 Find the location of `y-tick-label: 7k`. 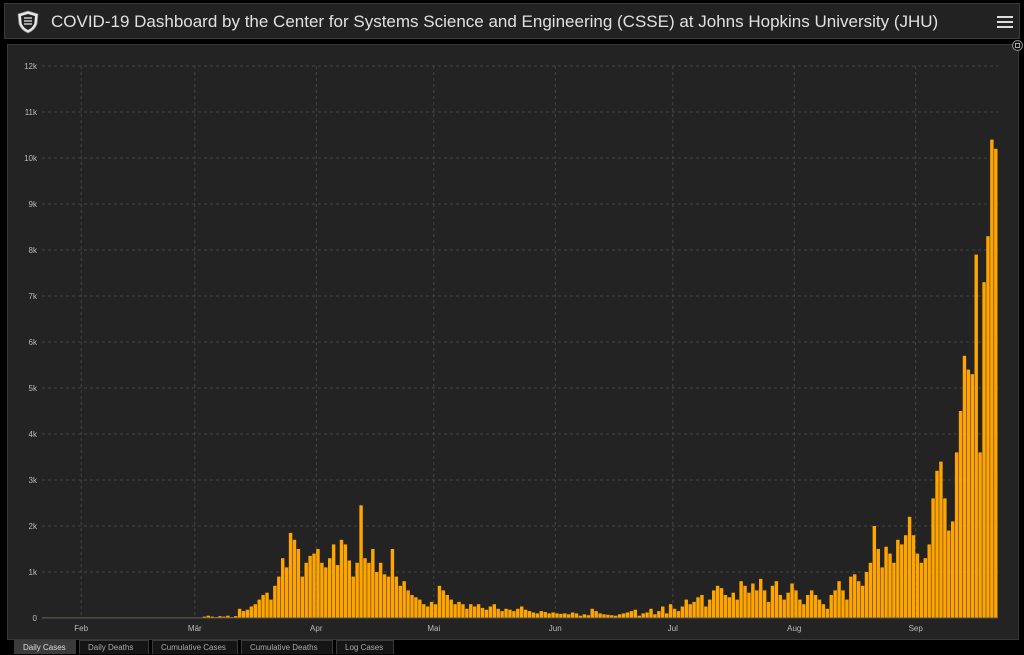

y-tick-label: 7k is located at coordinates (33, 296).